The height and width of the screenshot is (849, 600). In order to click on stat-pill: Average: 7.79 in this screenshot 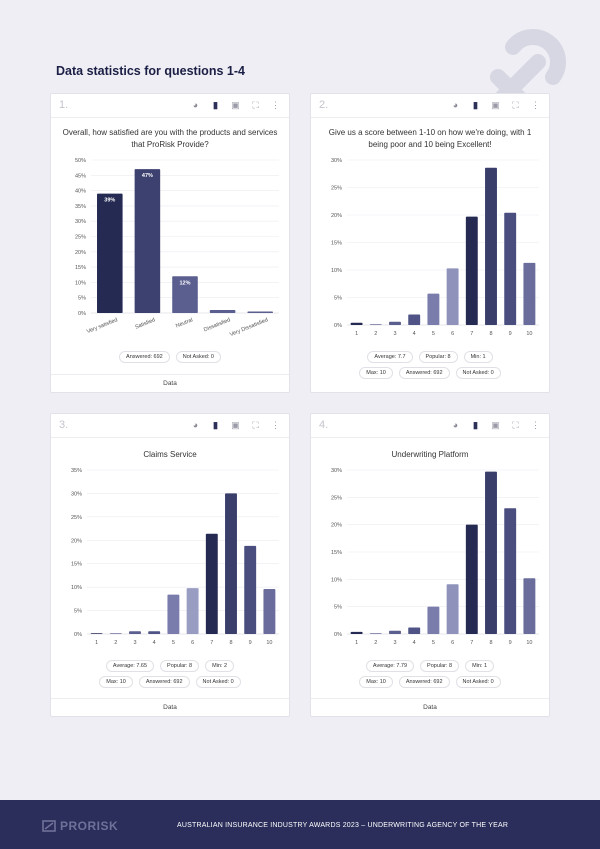, I will do `click(390, 666)`.